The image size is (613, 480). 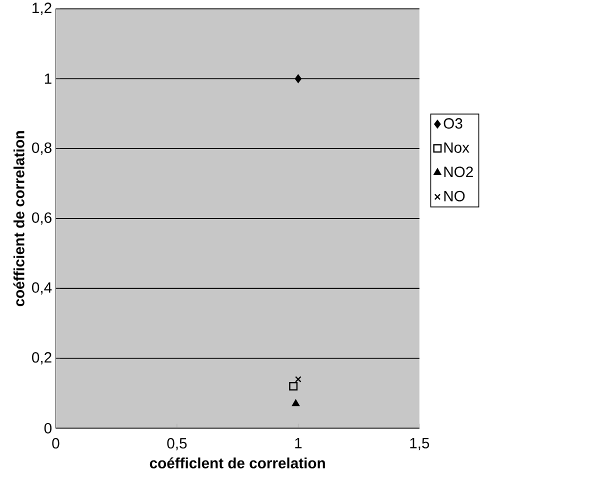 What do you see at coordinates (48, 79) in the screenshot?
I see `y-tick-label: 1` at bounding box center [48, 79].